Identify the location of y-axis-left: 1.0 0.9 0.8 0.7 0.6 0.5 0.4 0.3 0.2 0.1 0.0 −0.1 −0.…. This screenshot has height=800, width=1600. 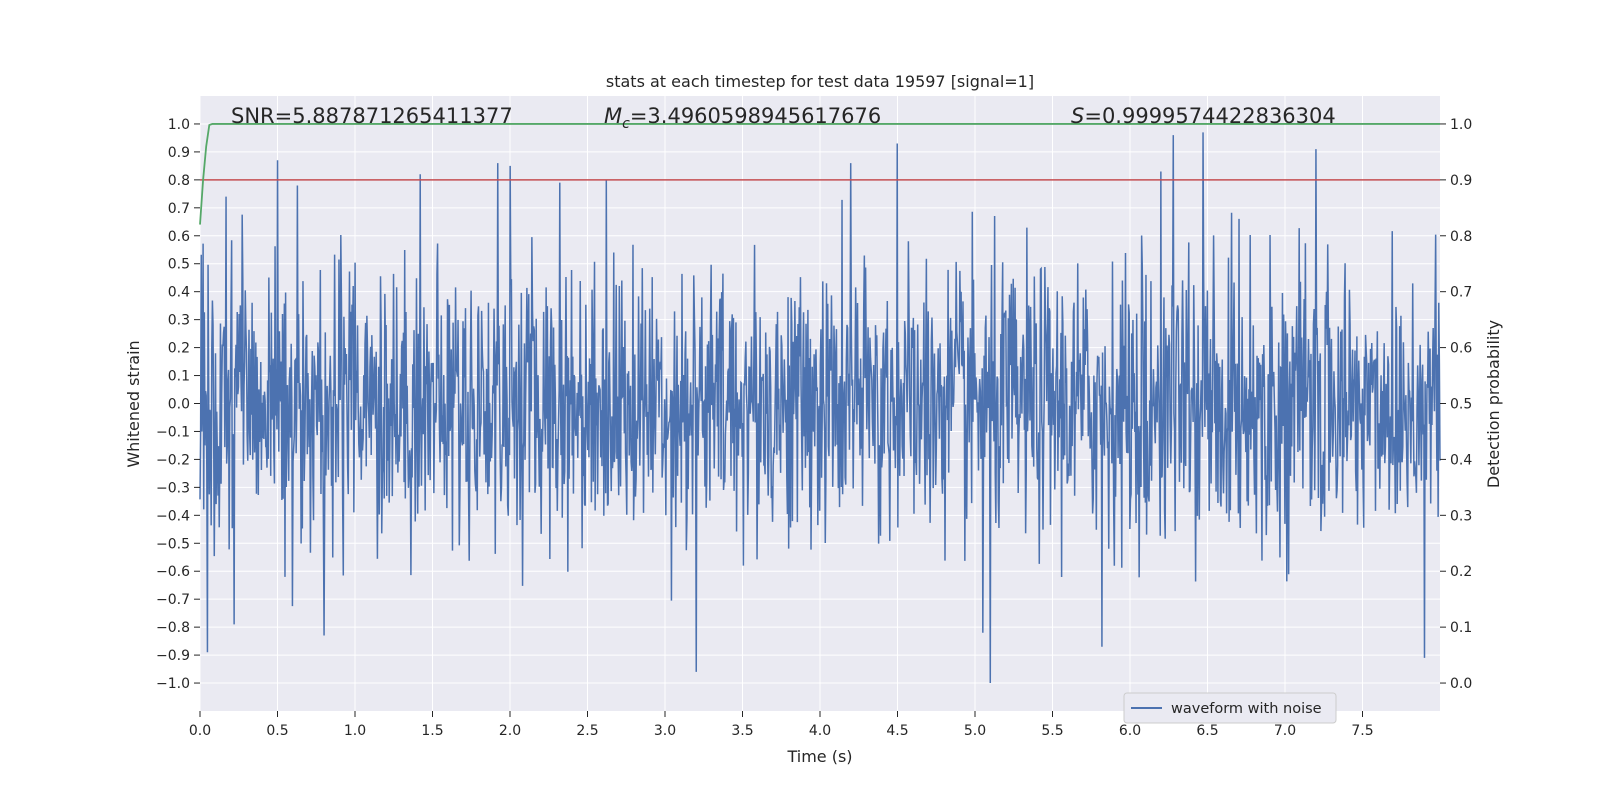
(178, 404).